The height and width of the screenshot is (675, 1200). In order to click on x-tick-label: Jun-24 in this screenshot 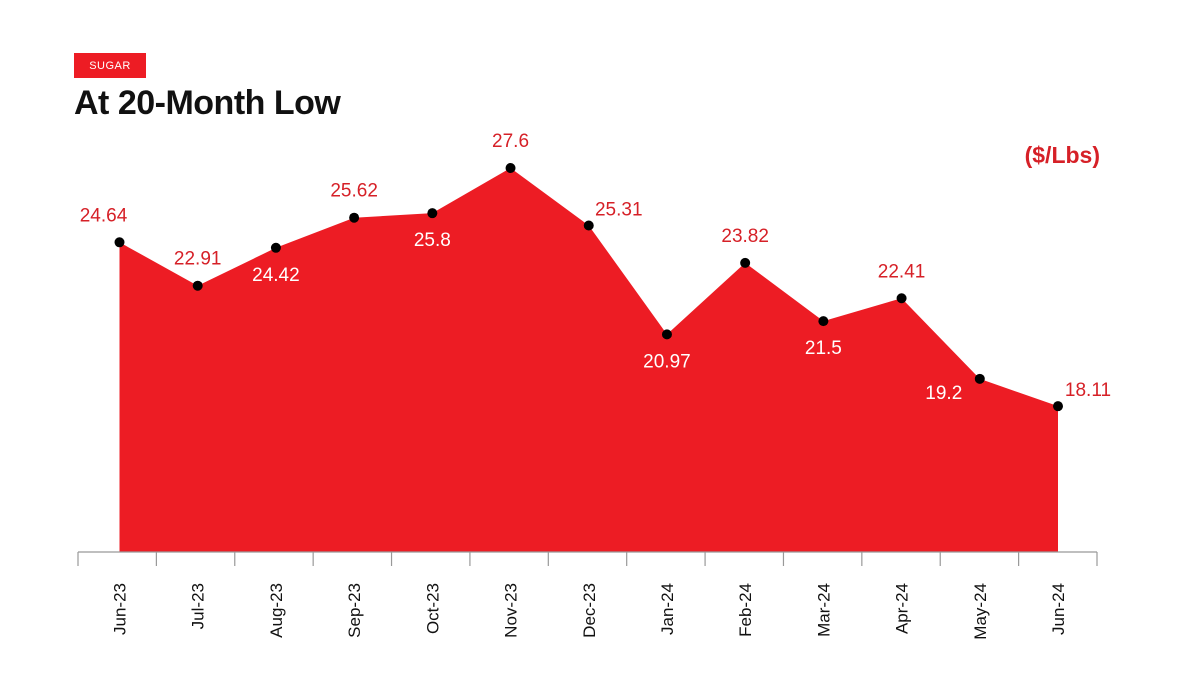, I will do `click(1058, 609)`.